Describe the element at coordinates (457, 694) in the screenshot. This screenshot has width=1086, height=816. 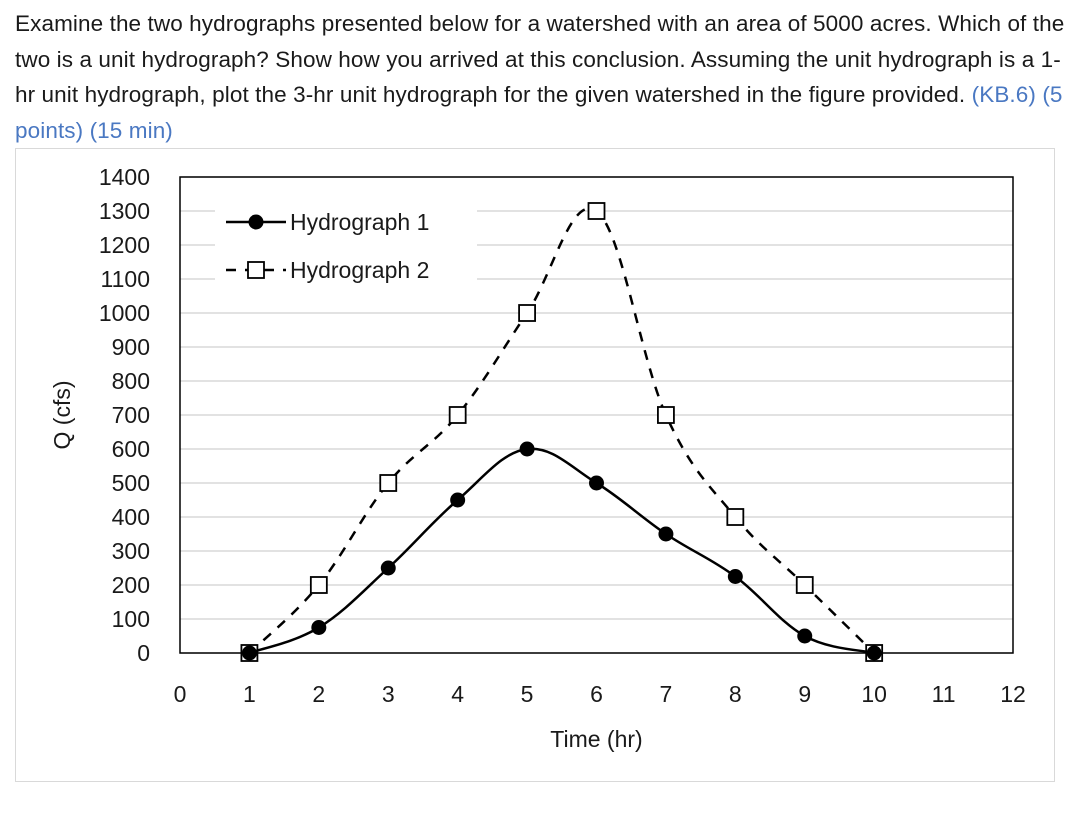
I see `x-tick-label: 4` at that location.